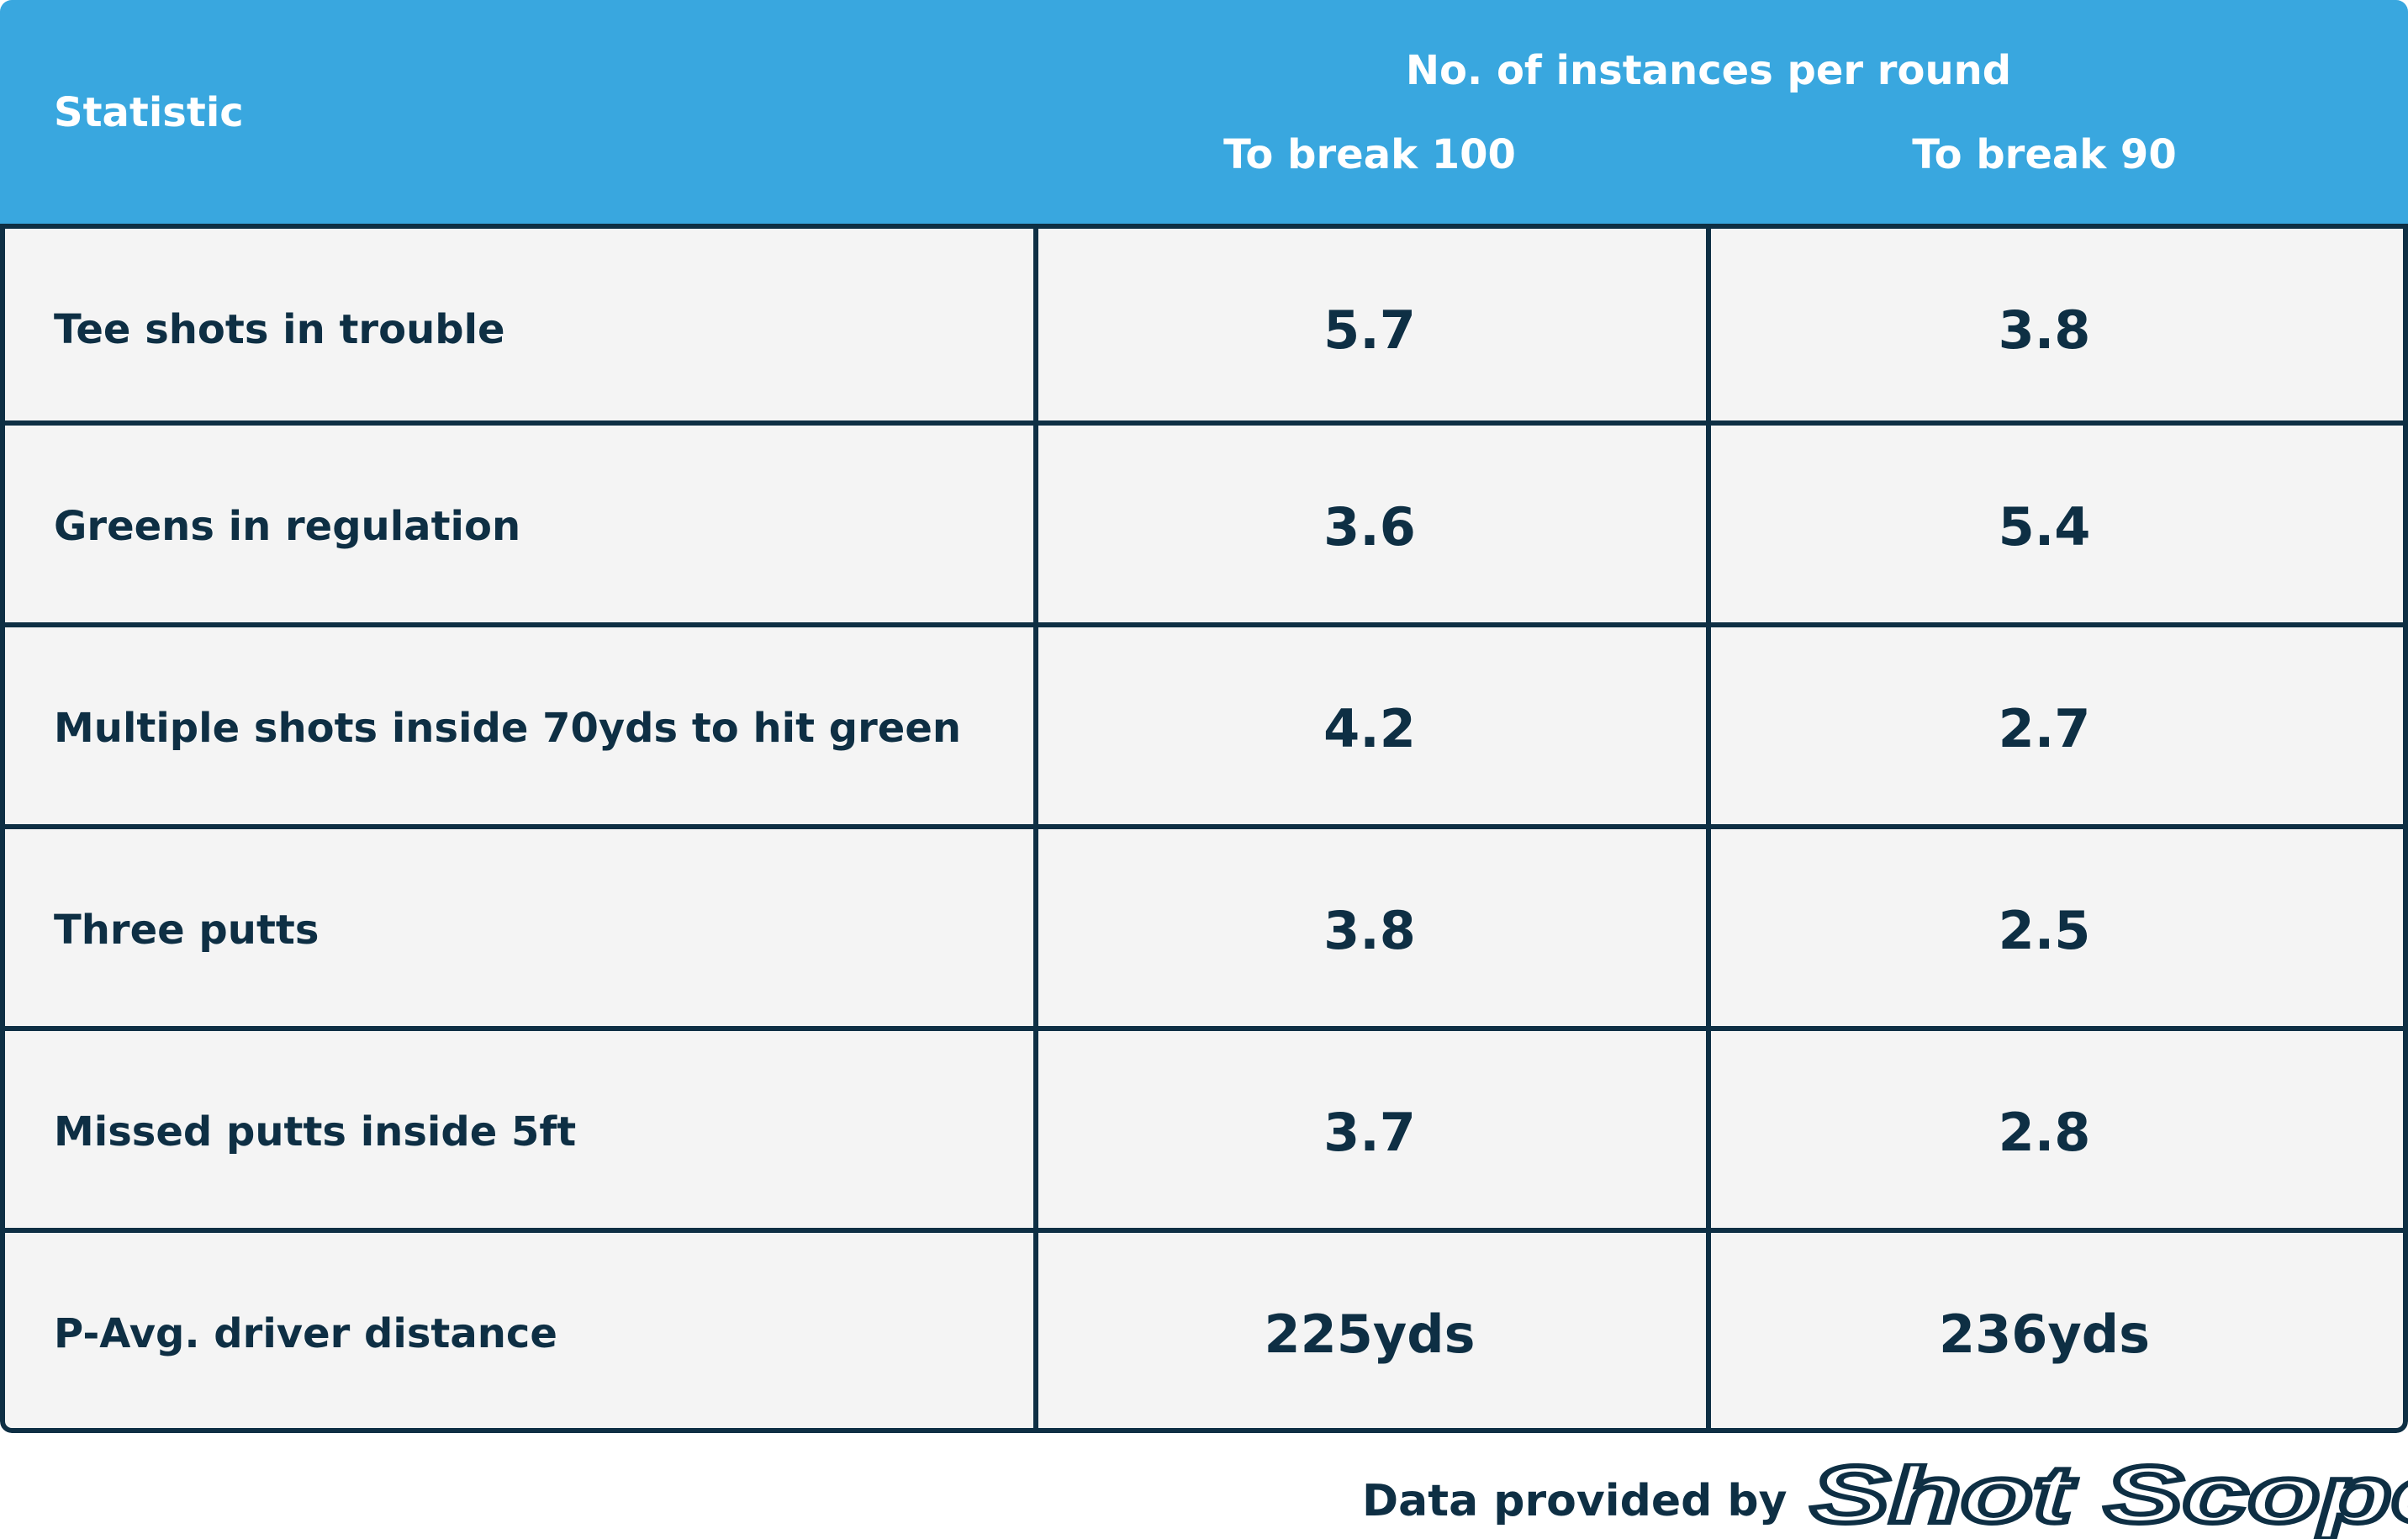 This screenshot has height=1539, width=2408. Describe the element at coordinates (149, 112) in the screenshot. I see `header-statistic: Statistic` at that location.